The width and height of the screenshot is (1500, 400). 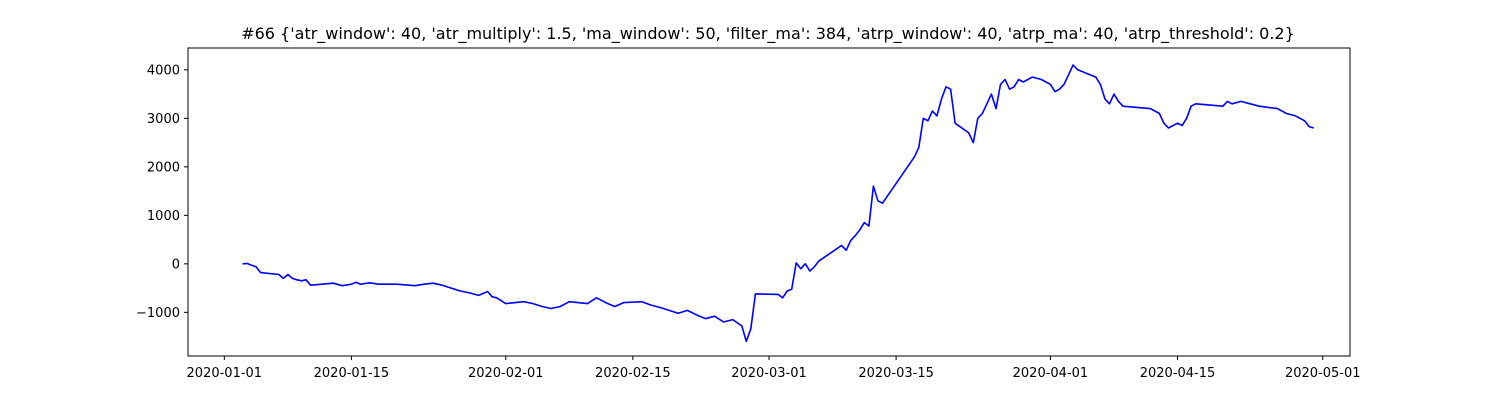 What do you see at coordinates (1178, 373) in the screenshot?
I see `x-tick-label: 2020-04-15` at bounding box center [1178, 373].